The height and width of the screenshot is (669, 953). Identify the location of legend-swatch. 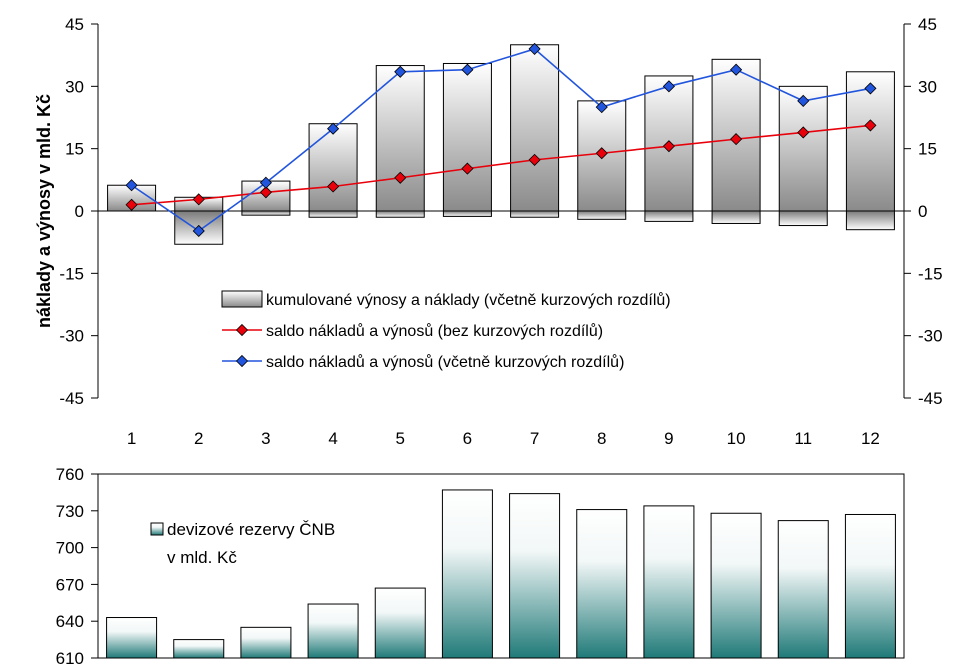
(157, 529).